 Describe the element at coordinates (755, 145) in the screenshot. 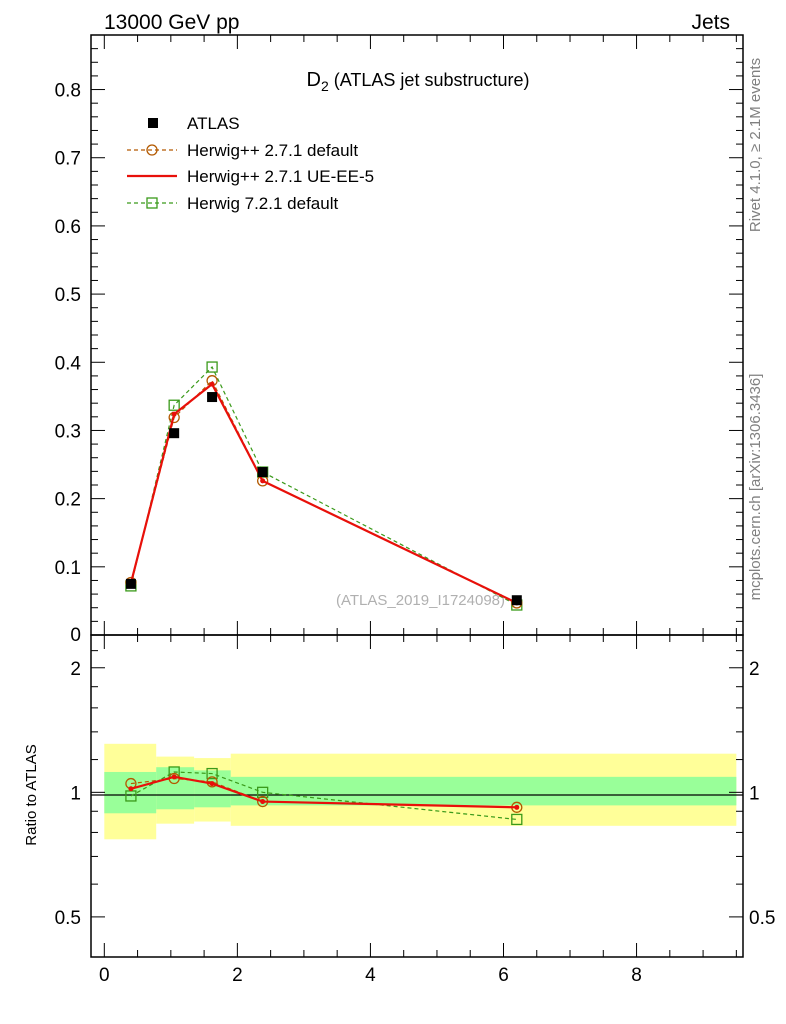

I see `rivet-version-label: Rivet 4.1.0, ≥ 2.1M events` at that location.